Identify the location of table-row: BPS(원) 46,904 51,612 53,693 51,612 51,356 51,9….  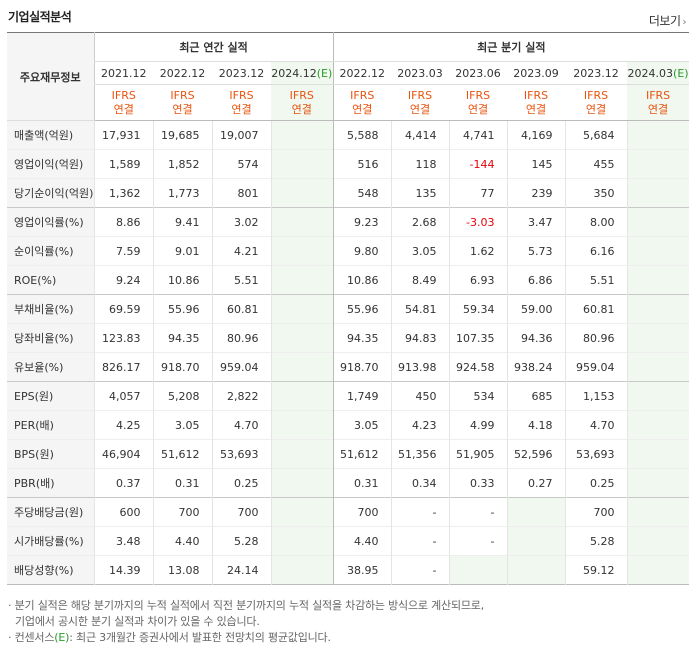
(348, 454).